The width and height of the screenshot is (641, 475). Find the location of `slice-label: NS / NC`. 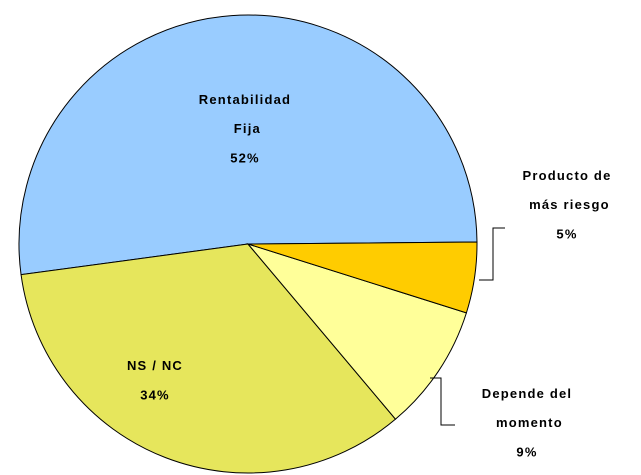

slice-label: NS / NC is located at coordinates (155, 365).